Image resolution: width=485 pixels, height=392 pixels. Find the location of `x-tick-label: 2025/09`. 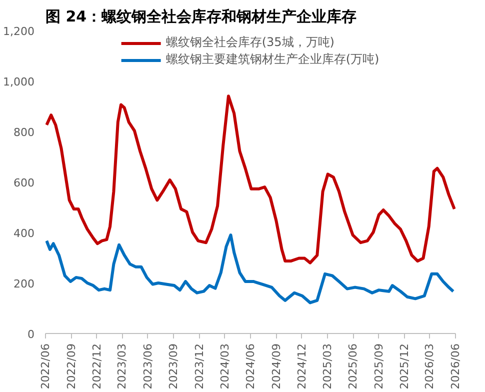

x-tick-label: 2025/09 is located at coordinates (379, 366).